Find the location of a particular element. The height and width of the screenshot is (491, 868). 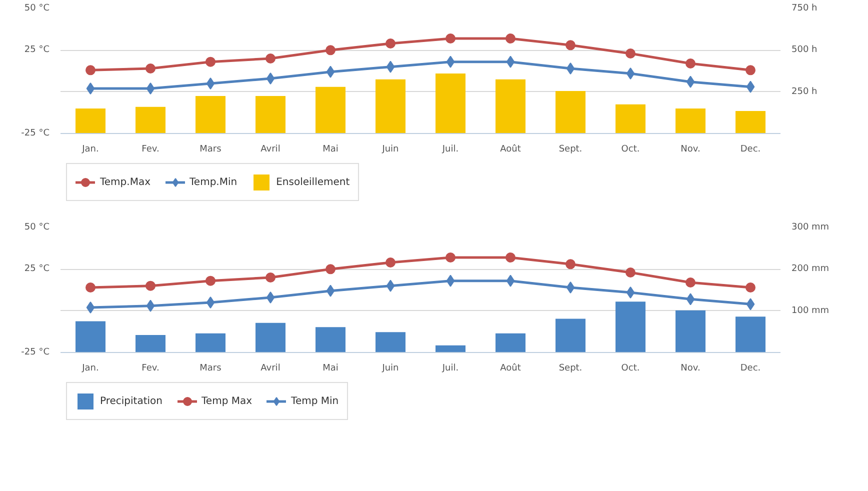

y2-tick-label: 500 h is located at coordinates (805, 50).